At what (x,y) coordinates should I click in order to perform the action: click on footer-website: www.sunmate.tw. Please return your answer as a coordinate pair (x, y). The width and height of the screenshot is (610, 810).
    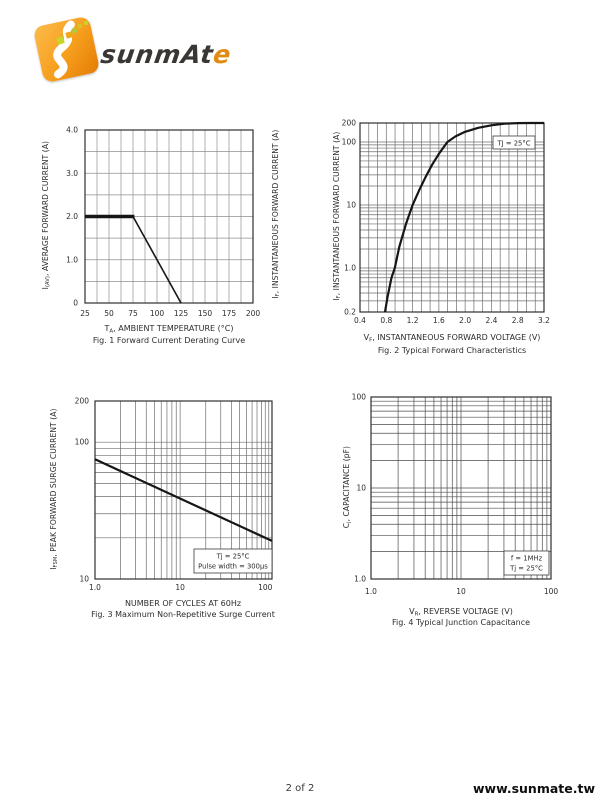
    Looking at the image, I should click on (533, 788).